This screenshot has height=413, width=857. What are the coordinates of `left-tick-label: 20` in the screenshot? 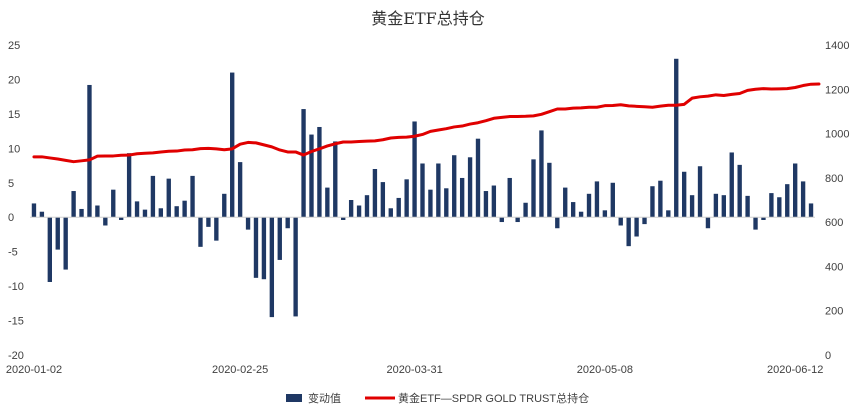 It's located at (14, 80).